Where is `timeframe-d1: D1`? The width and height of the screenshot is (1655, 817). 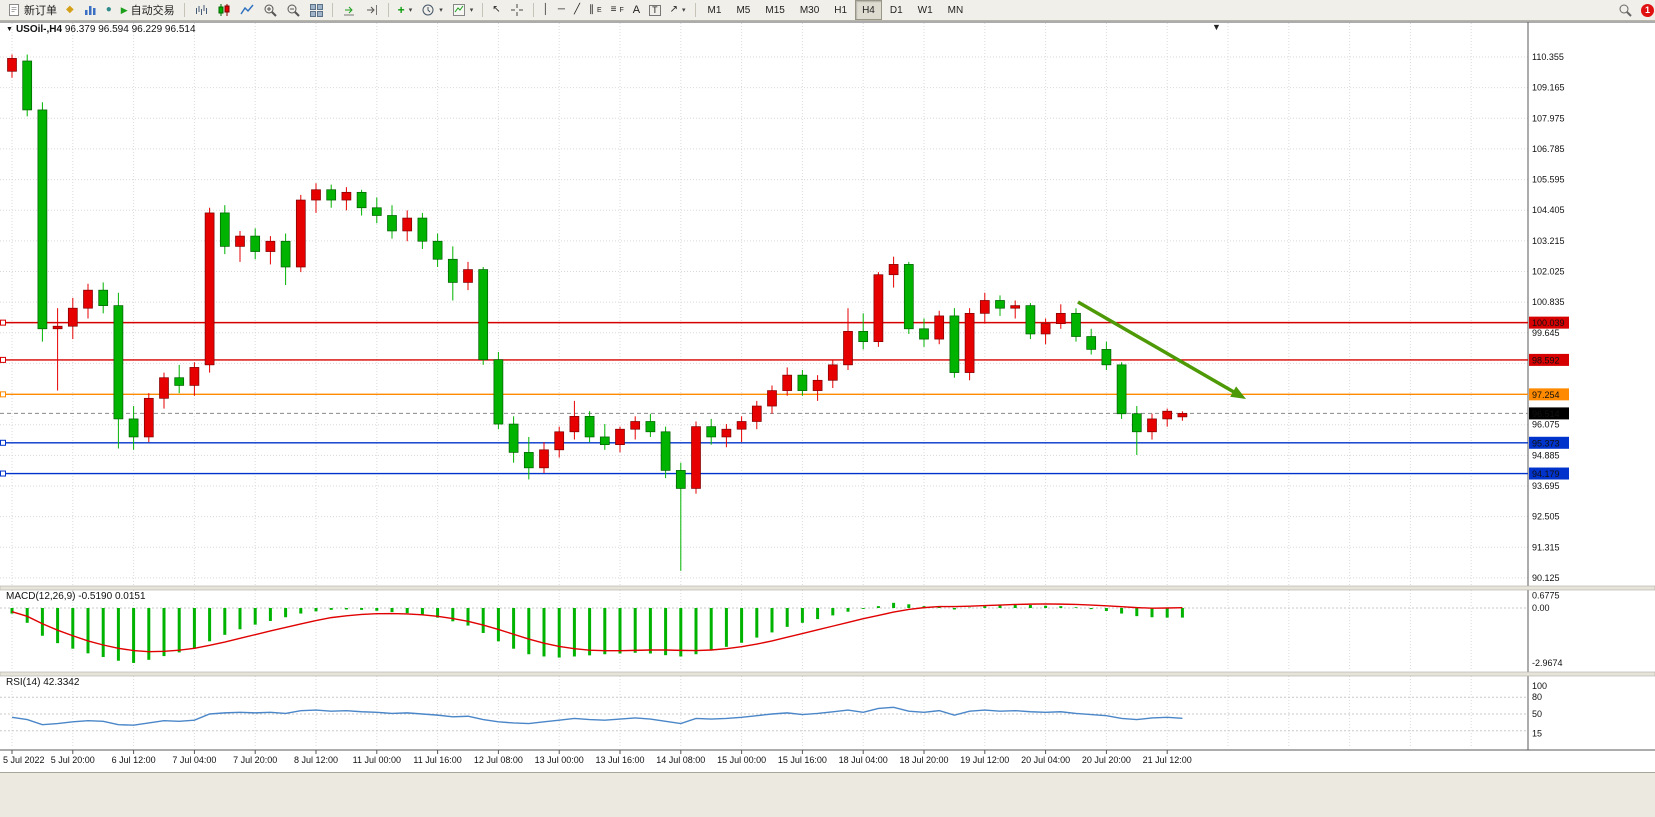
timeframe-d1: D1 is located at coordinates (896, 10).